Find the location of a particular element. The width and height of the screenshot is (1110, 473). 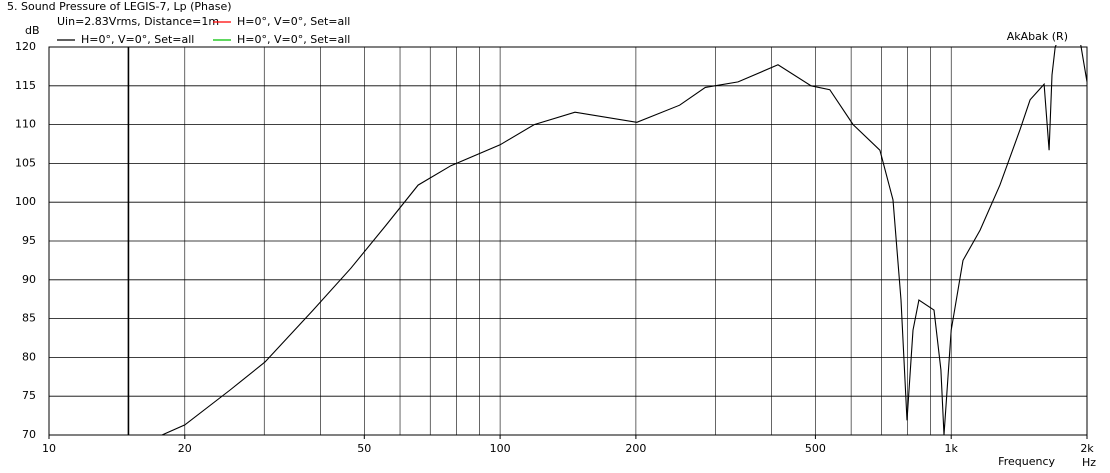

y-tick-label: 85 is located at coordinates (29, 318).